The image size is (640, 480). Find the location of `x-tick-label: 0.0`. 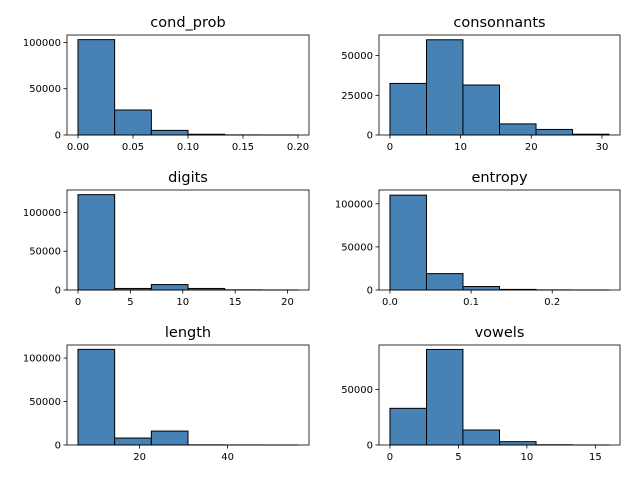

x-tick-label: 0.0 is located at coordinates (390, 302).